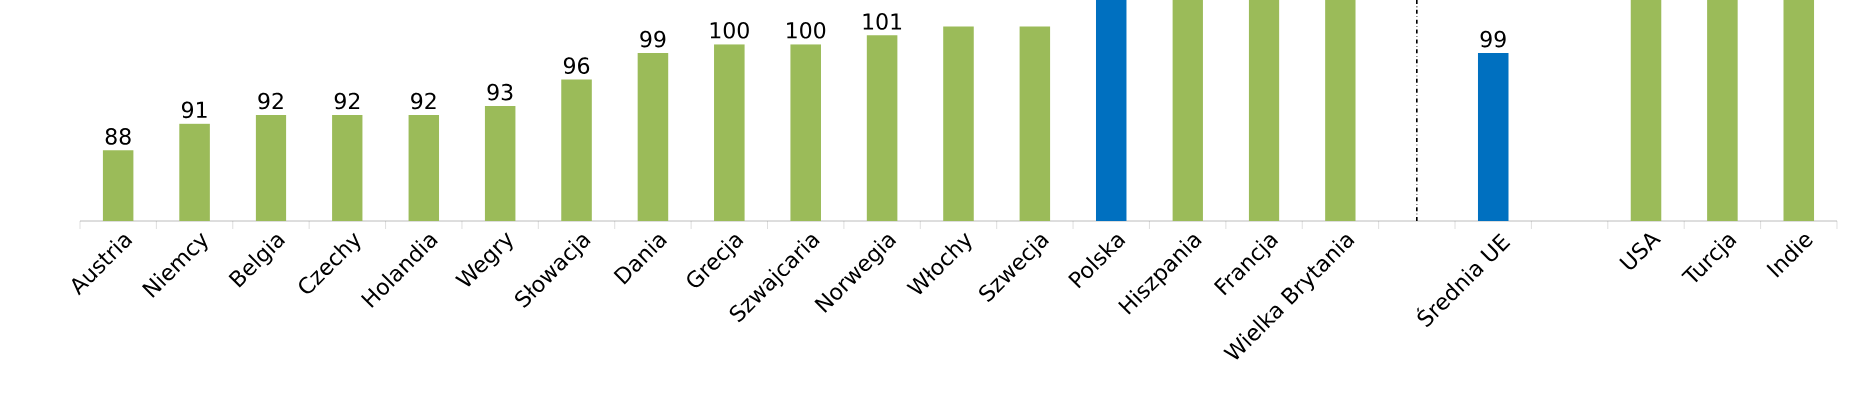 Image resolution: width=1861 pixels, height=418 pixels. I want to click on data-label: 96, so click(576, 65).